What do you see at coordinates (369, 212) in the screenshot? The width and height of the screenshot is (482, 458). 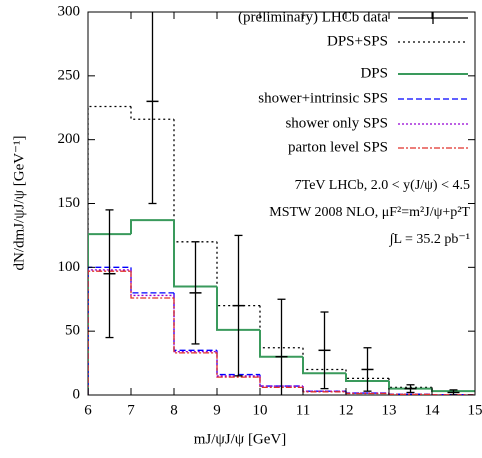 I see `annotation: MSTW 2008 NLO, μF²=m²J/ψ+p²T` at bounding box center [369, 212].